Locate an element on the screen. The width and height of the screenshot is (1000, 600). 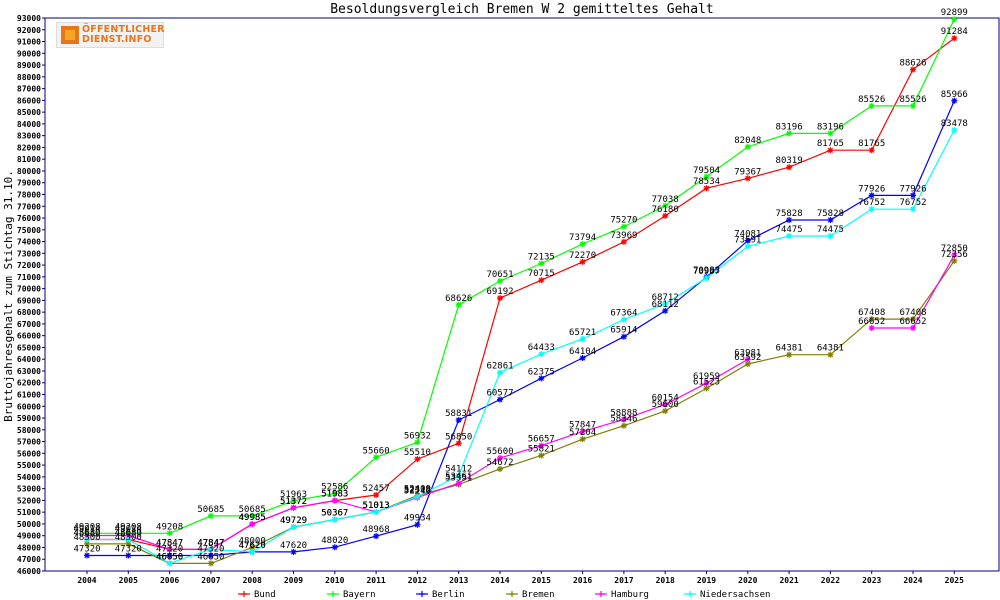
data-label: 63592 is located at coordinates (747, 358).